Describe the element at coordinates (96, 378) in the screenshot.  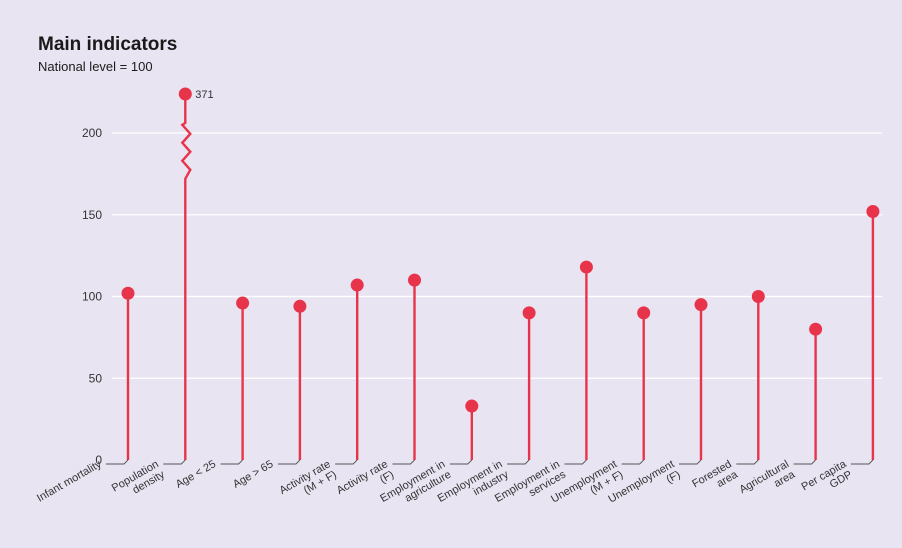
I see `y-tick-label: 50` at that location.